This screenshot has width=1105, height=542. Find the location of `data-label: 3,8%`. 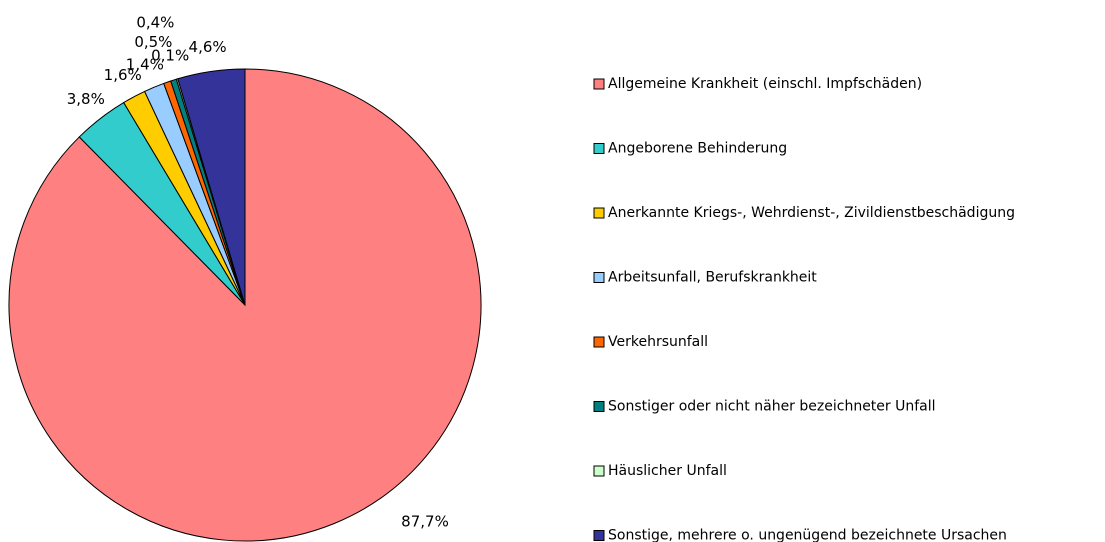

data-label: 3,8% is located at coordinates (86, 99).